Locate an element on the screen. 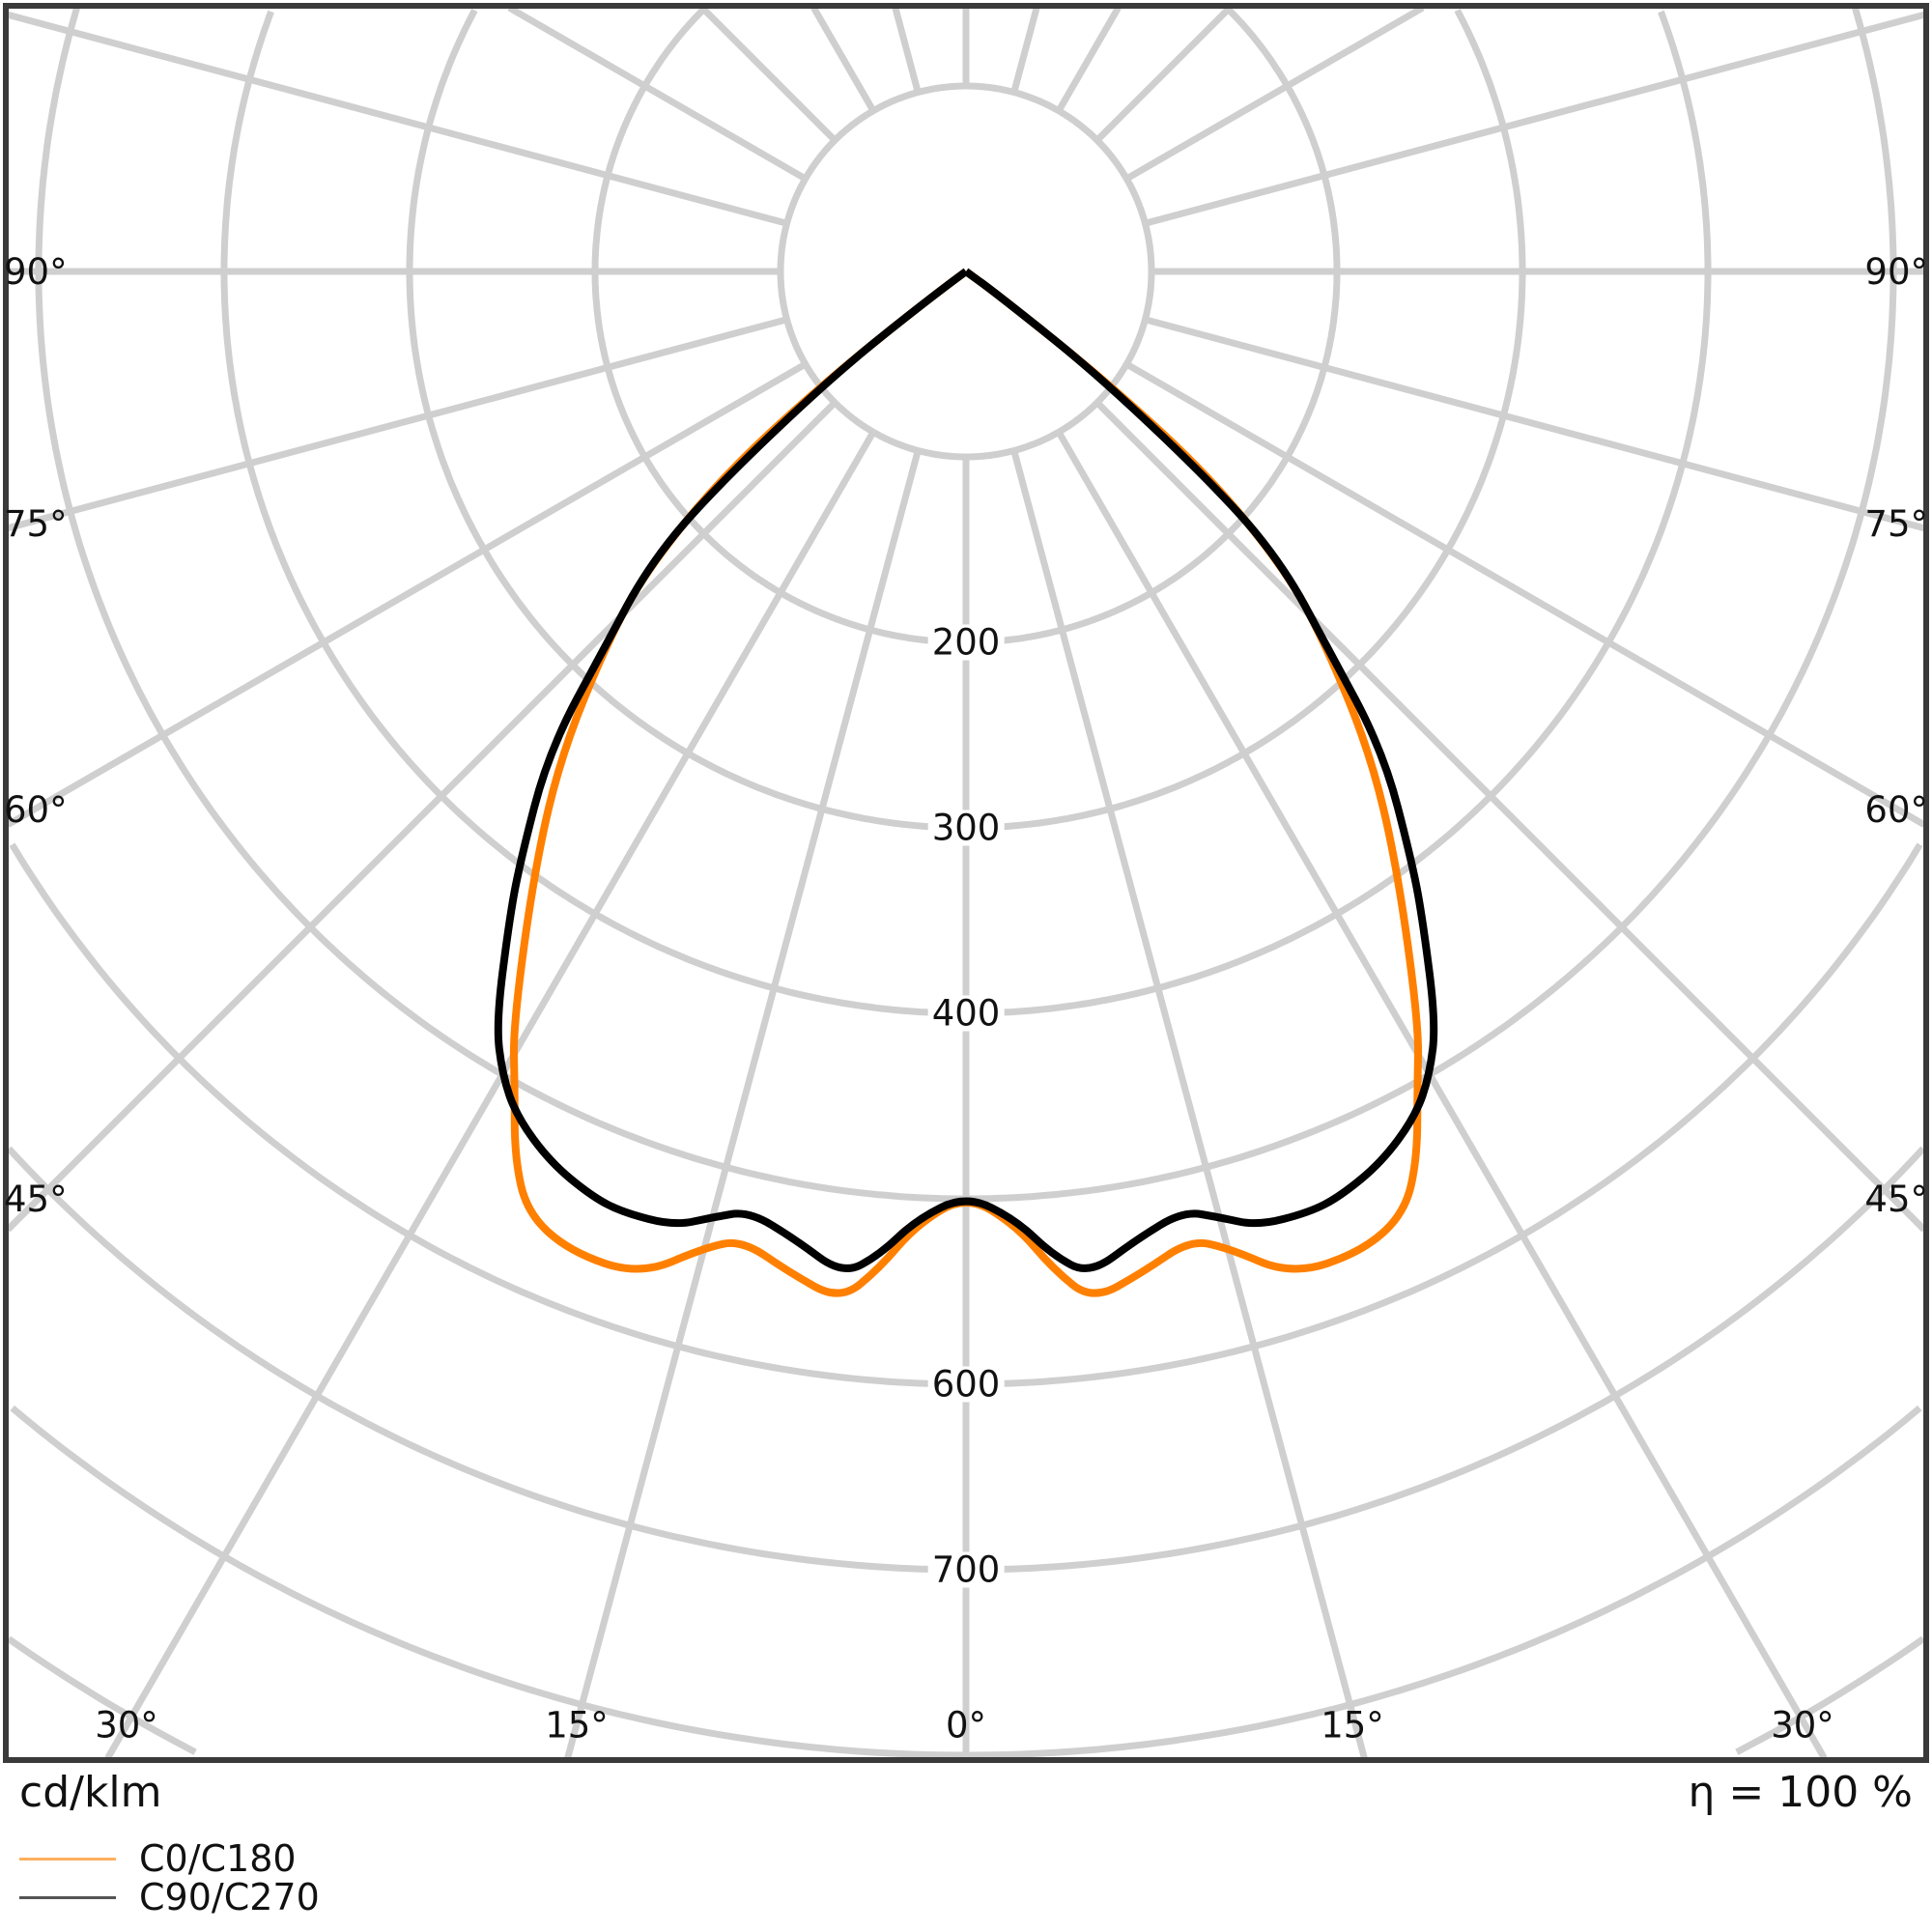  radial-tick-label: 700 is located at coordinates (966, 1569).